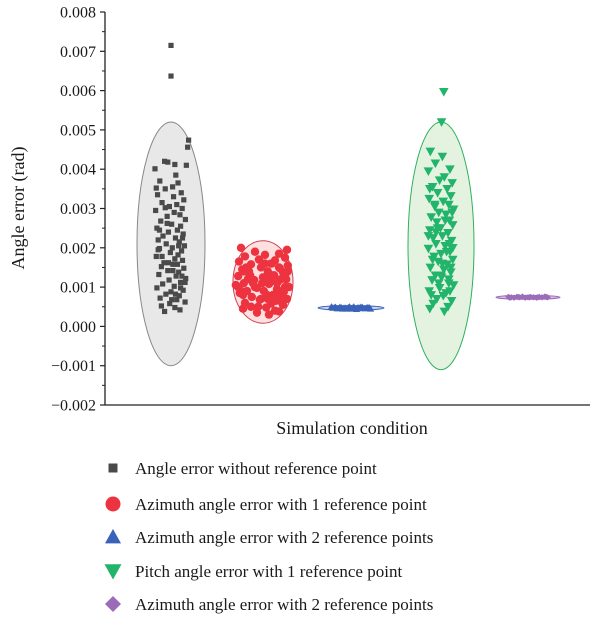  I want to click on x-axis-title: Simulation condition, so click(352, 428).